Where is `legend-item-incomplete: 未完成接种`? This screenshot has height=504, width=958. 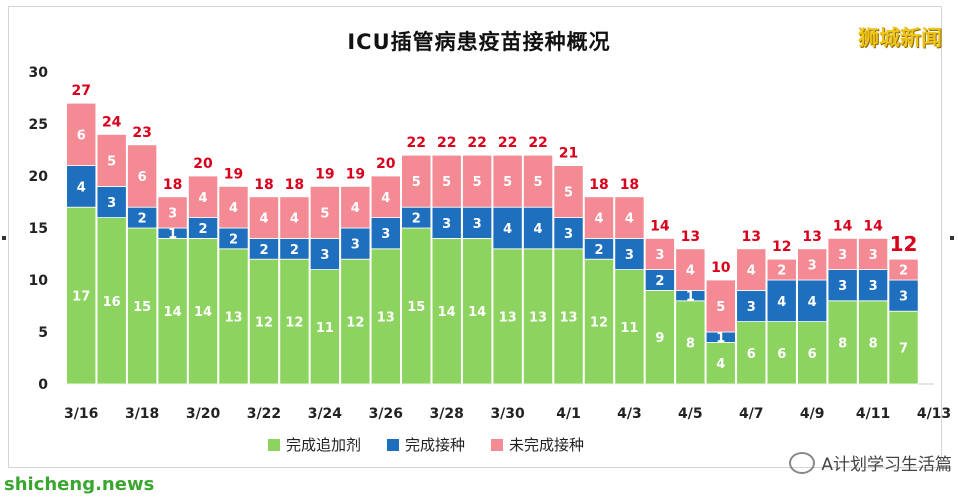 legend-item-incomplete: 未完成接种 is located at coordinates (537, 444).